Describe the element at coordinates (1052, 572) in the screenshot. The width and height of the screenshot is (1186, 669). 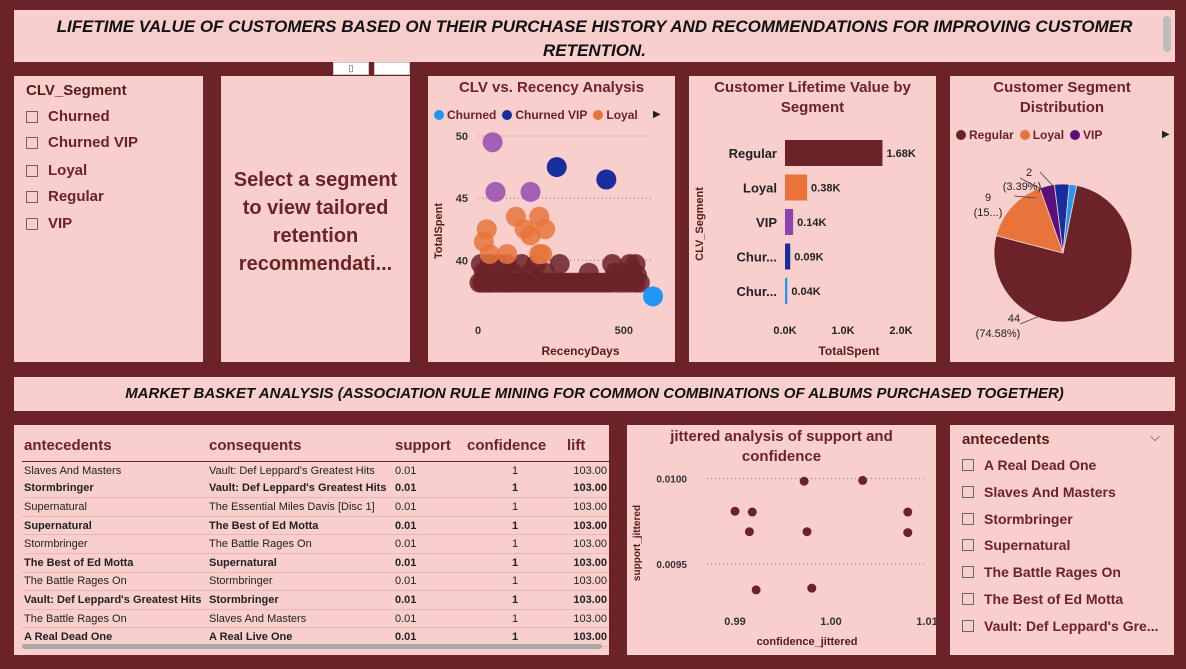
I see `slicer-item-label: The Battle Rages On` at that location.